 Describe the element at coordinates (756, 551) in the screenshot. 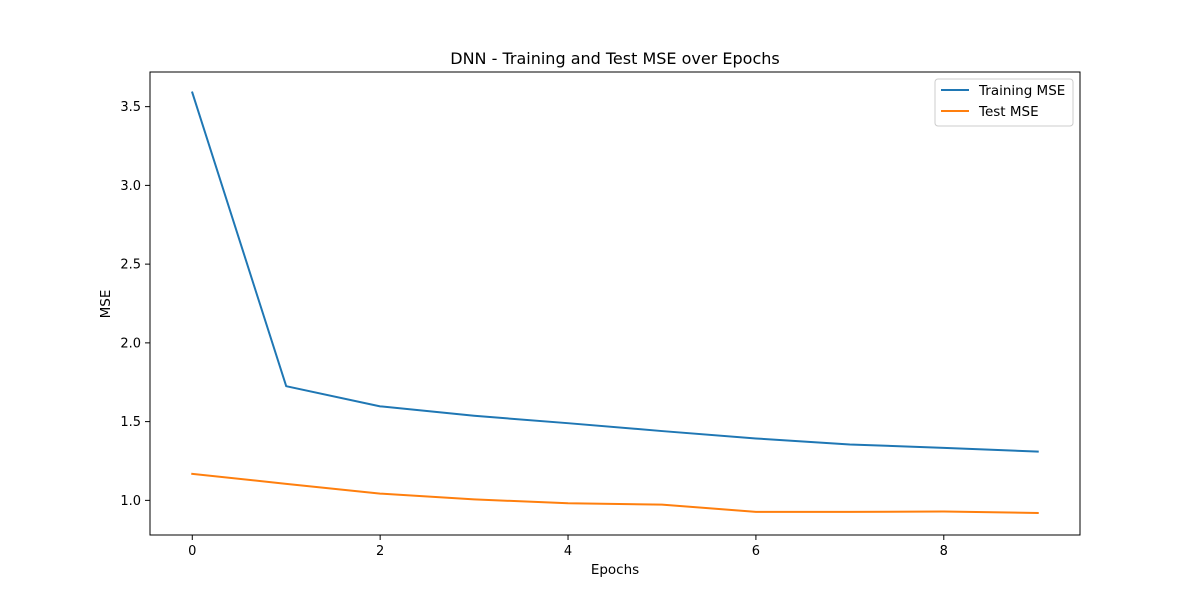

I see `x-tick-label: 6` at that location.